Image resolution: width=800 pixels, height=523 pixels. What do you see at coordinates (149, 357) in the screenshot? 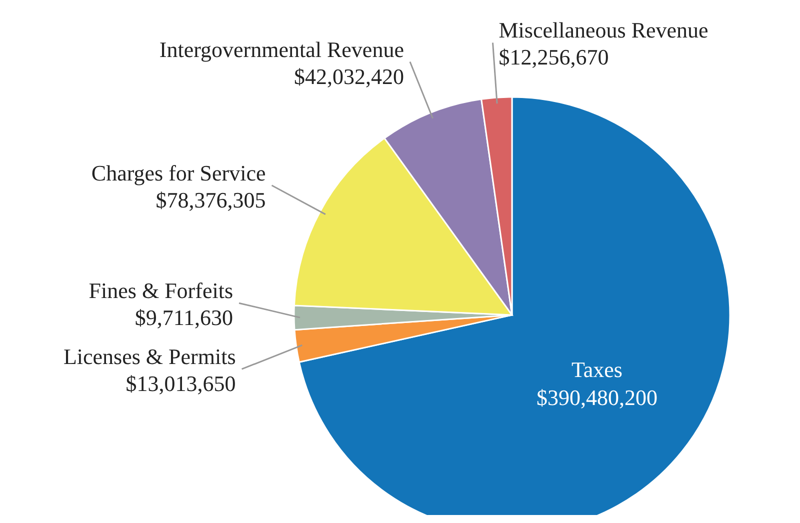
I see `slice-label: Licenses & Permits` at bounding box center [149, 357].